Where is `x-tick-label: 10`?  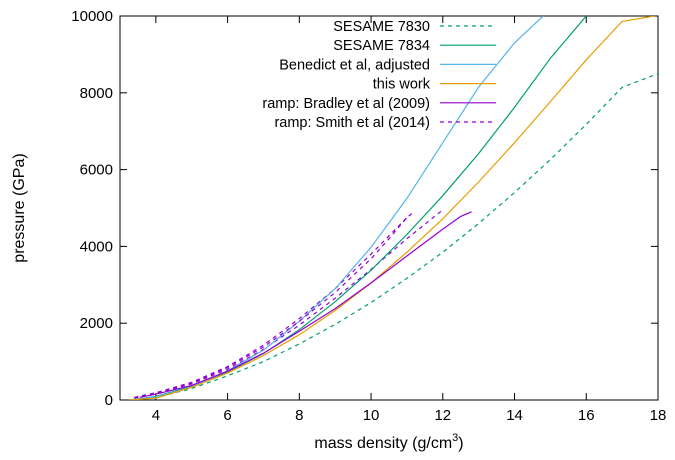 x-tick-label: 10 is located at coordinates (371, 415).